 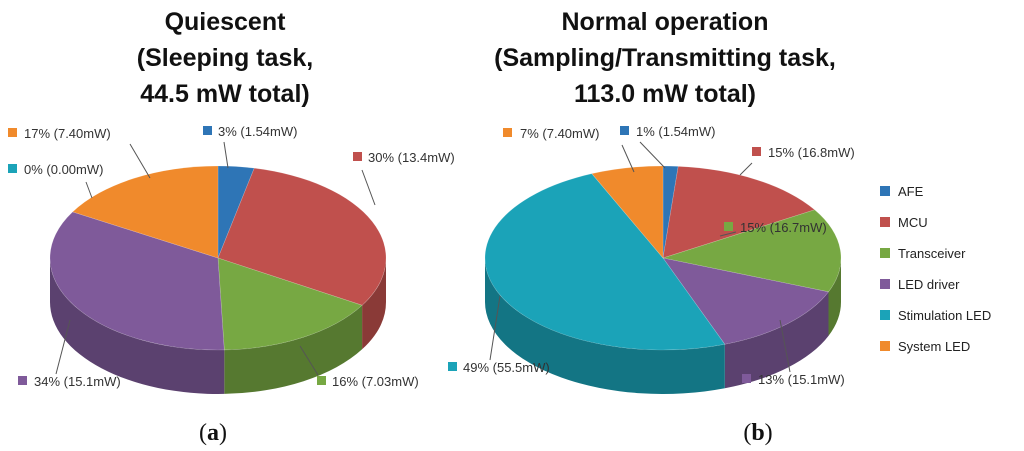 I want to click on pie-b-leader-stimulation-led, so click(x=495, y=328).